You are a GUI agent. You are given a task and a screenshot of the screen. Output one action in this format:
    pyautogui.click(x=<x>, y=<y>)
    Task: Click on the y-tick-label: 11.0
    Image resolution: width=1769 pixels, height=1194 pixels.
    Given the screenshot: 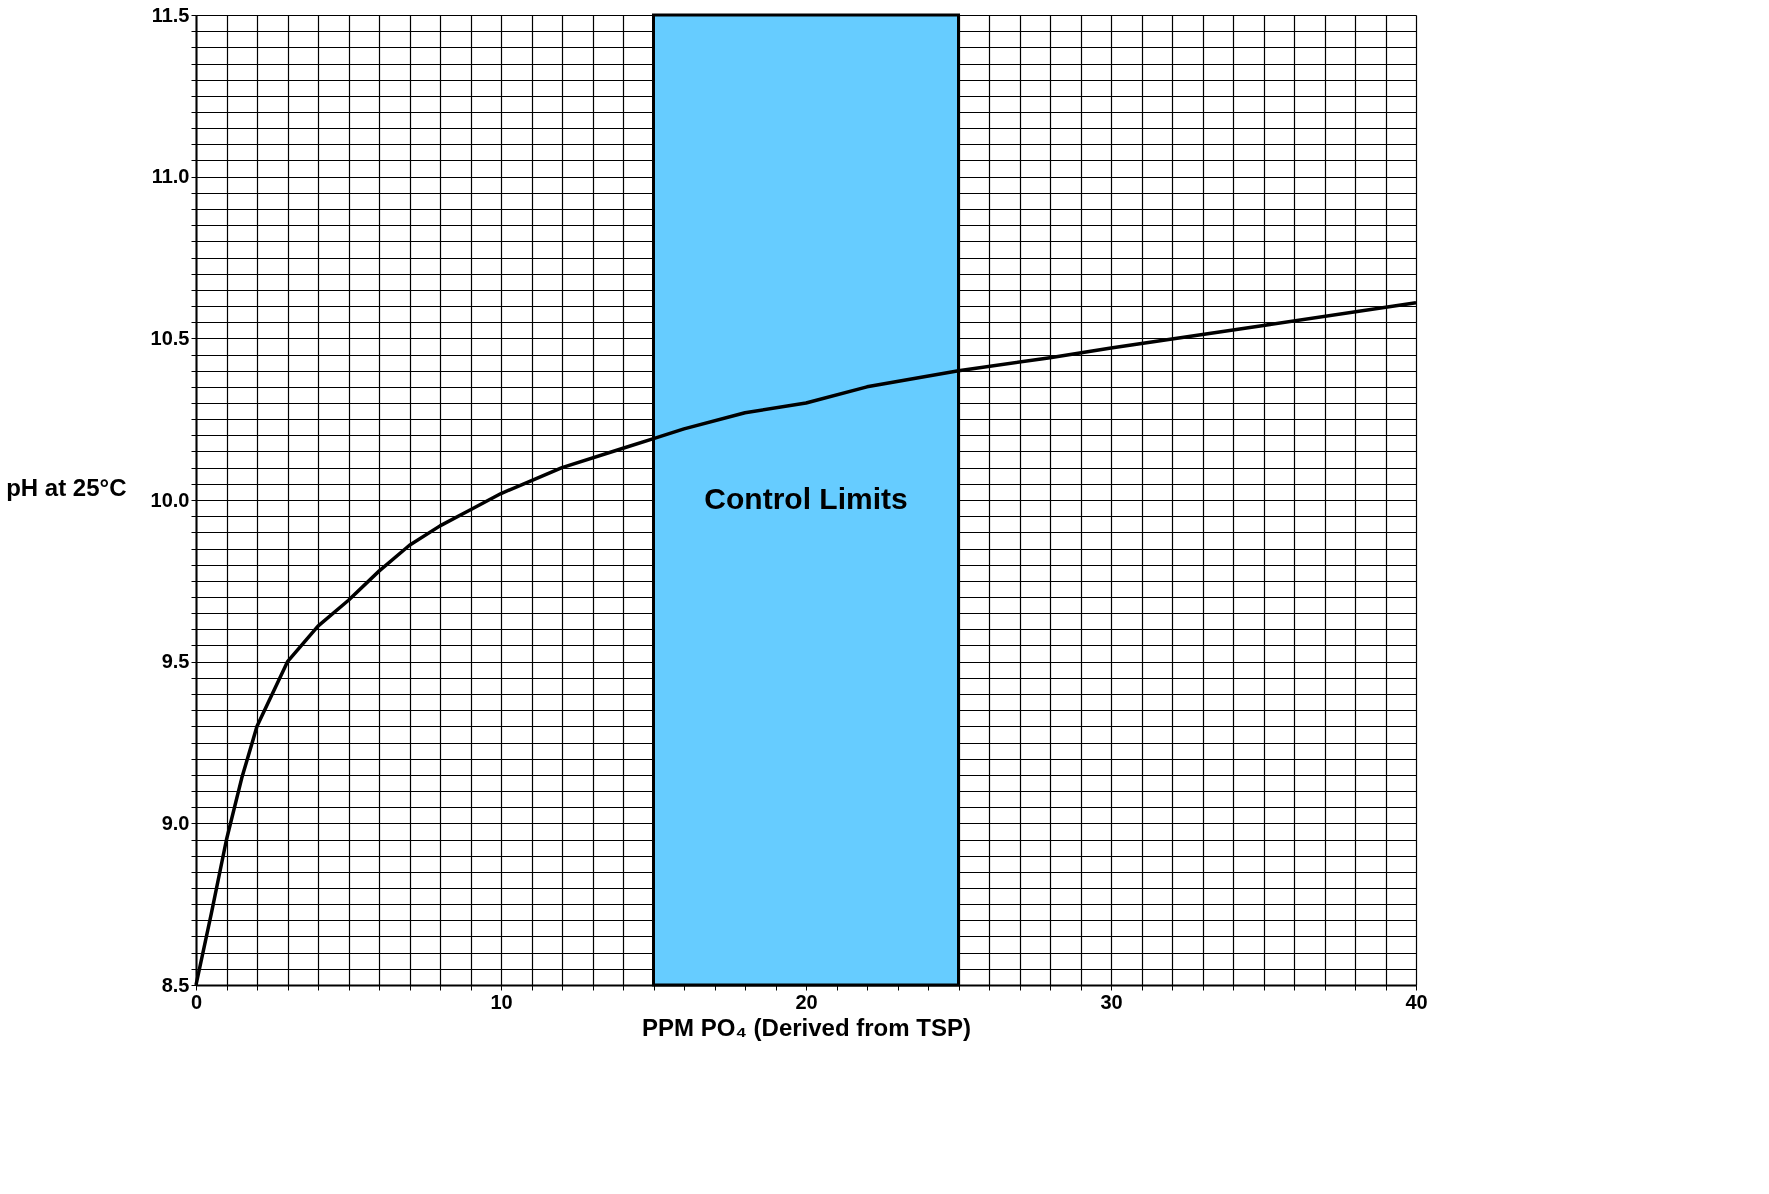 What is the action you would take?
    pyautogui.click(x=170, y=176)
    